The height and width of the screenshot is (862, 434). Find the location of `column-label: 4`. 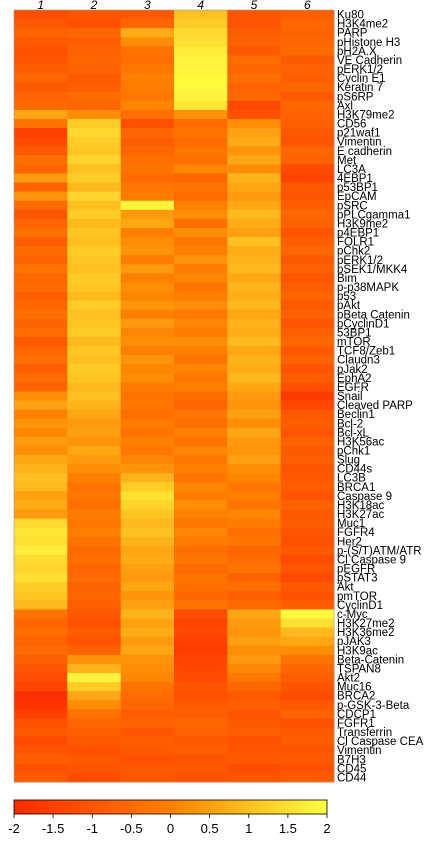

column-label: 4 is located at coordinates (200, 6).